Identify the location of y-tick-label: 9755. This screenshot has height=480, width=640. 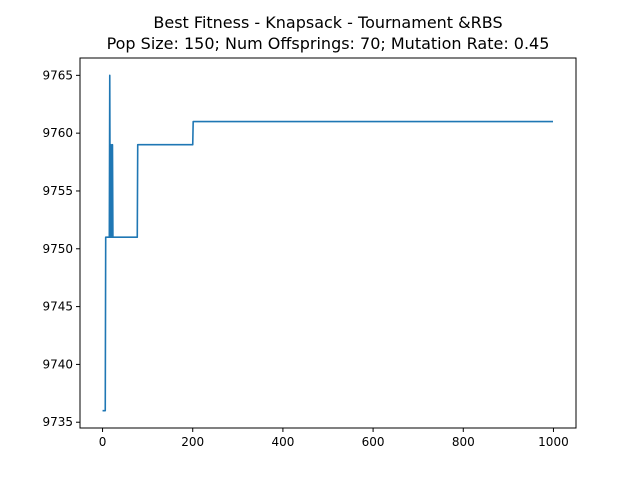
(57, 191).